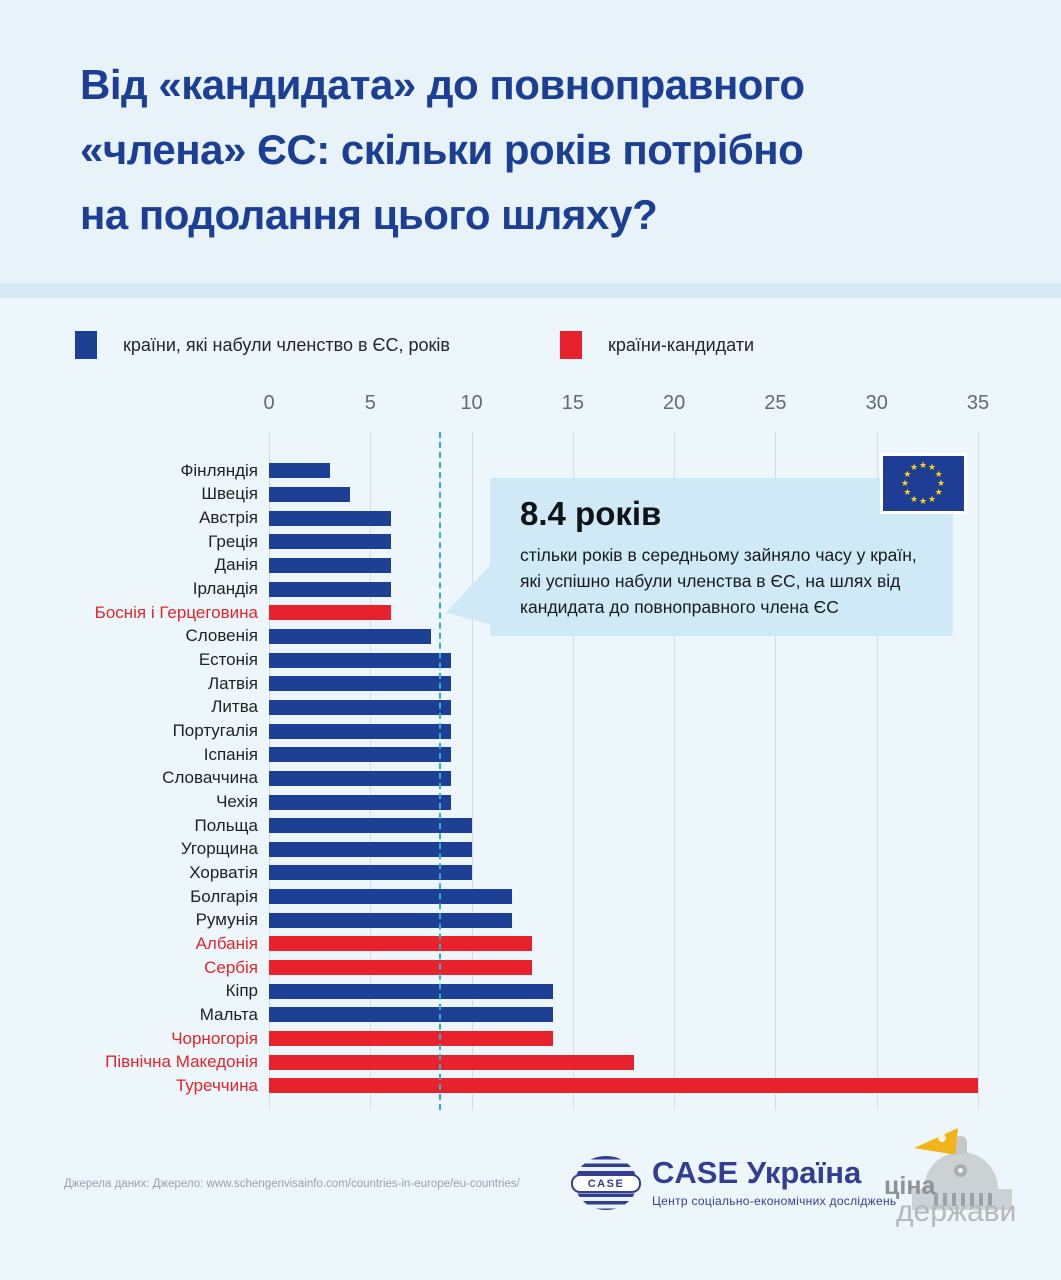 The height and width of the screenshot is (1280, 1061). I want to click on country-label: Словаччина, so click(210, 778).